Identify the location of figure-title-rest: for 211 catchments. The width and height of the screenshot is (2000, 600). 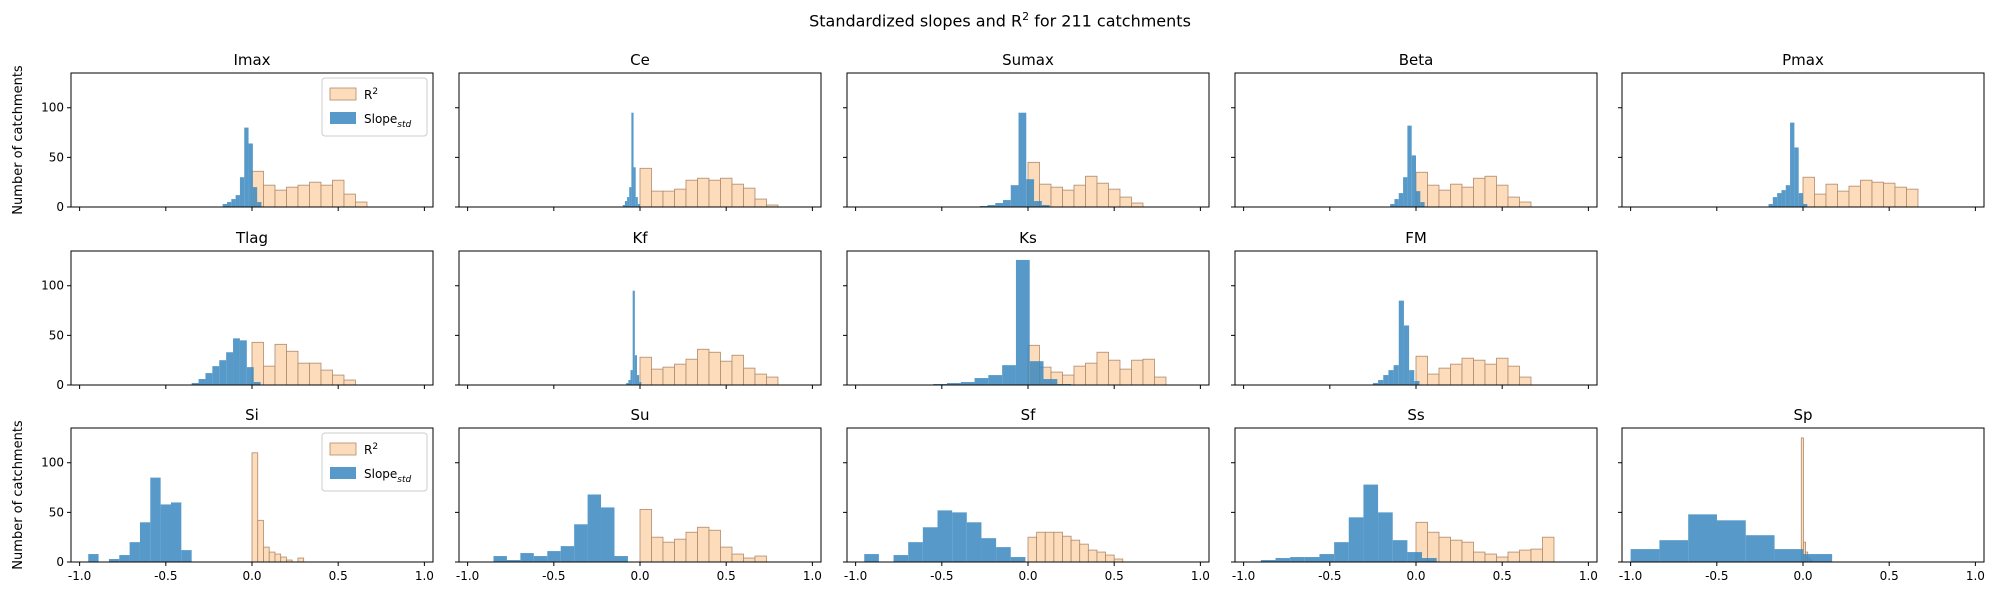
(1110, 21).